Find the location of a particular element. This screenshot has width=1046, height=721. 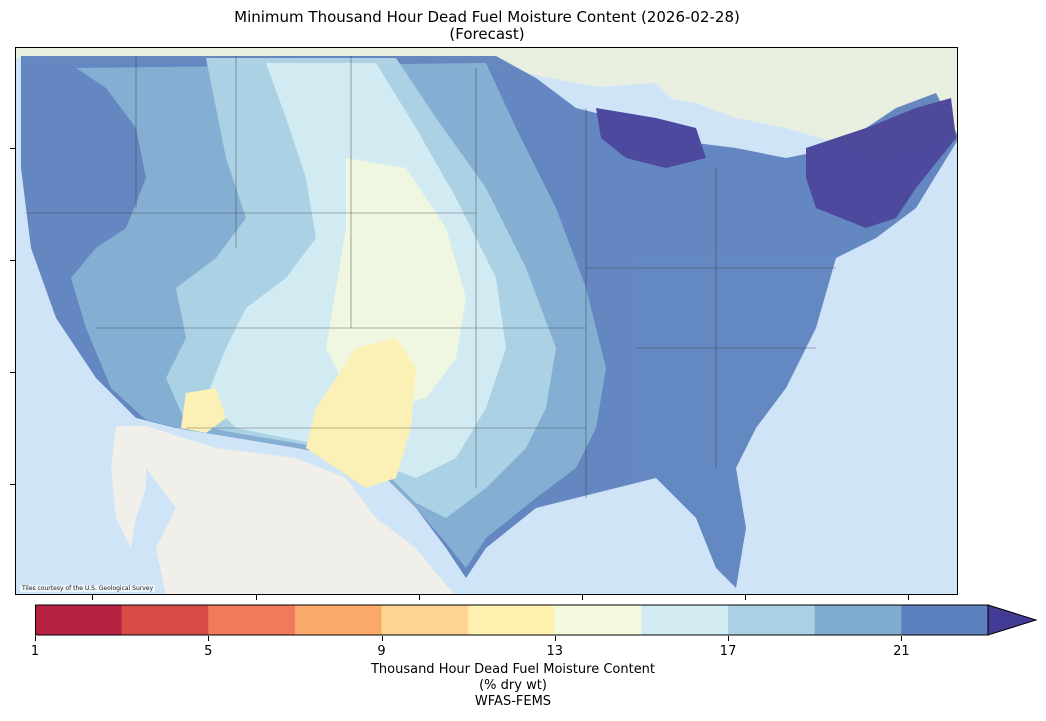

baja-land is located at coordinates (128, 487).